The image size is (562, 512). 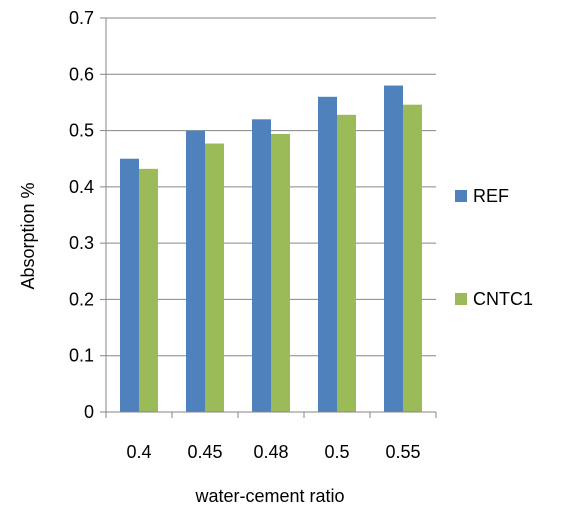 What do you see at coordinates (138, 452) in the screenshot?
I see `x-tick-label: 0.4` at bounding box center [138, 452].